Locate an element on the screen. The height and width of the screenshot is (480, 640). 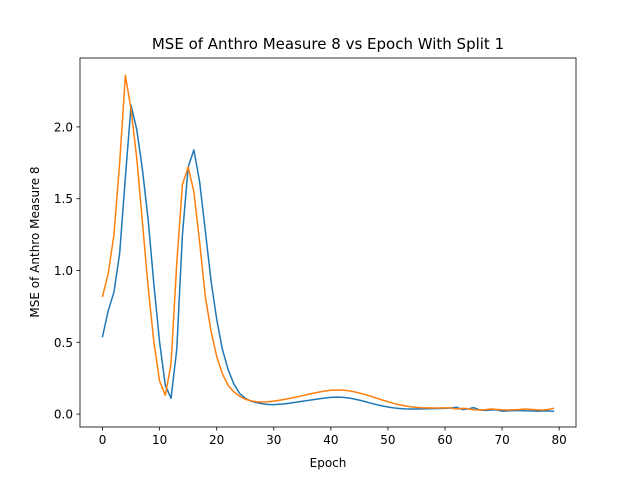
x-tick-label: 60 is located at coordinates (444, 440).